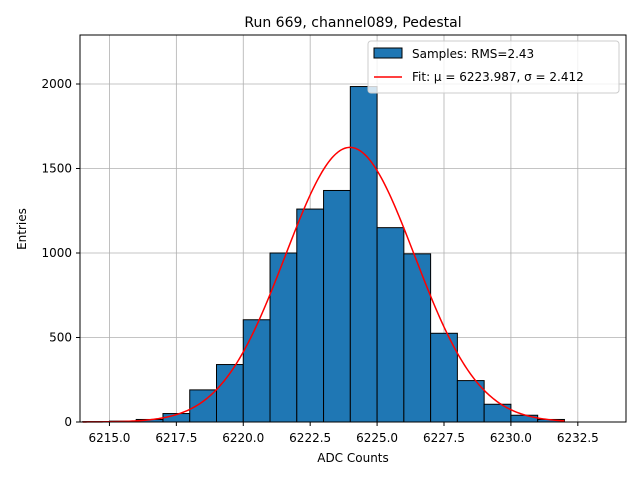  Describe the element at coordinates (56, 169) in the screenshot. I see `y-tick-label: 1500` at that location.